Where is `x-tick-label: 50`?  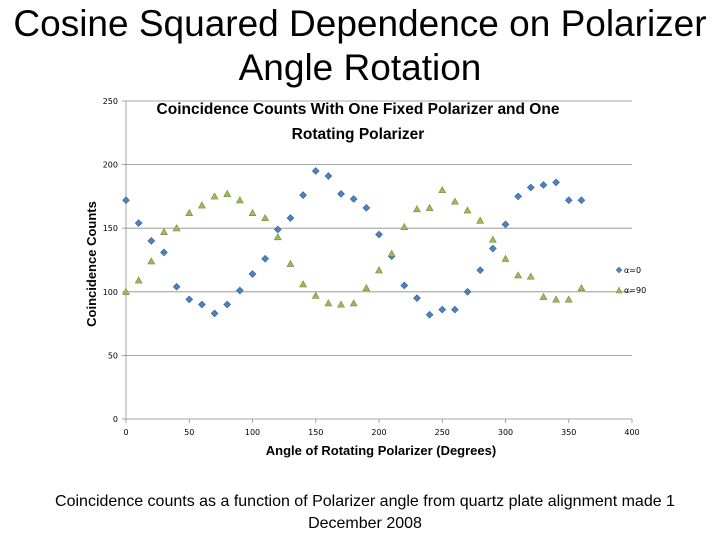
x-tick-label: 50 is located at coordinates (189, 432).